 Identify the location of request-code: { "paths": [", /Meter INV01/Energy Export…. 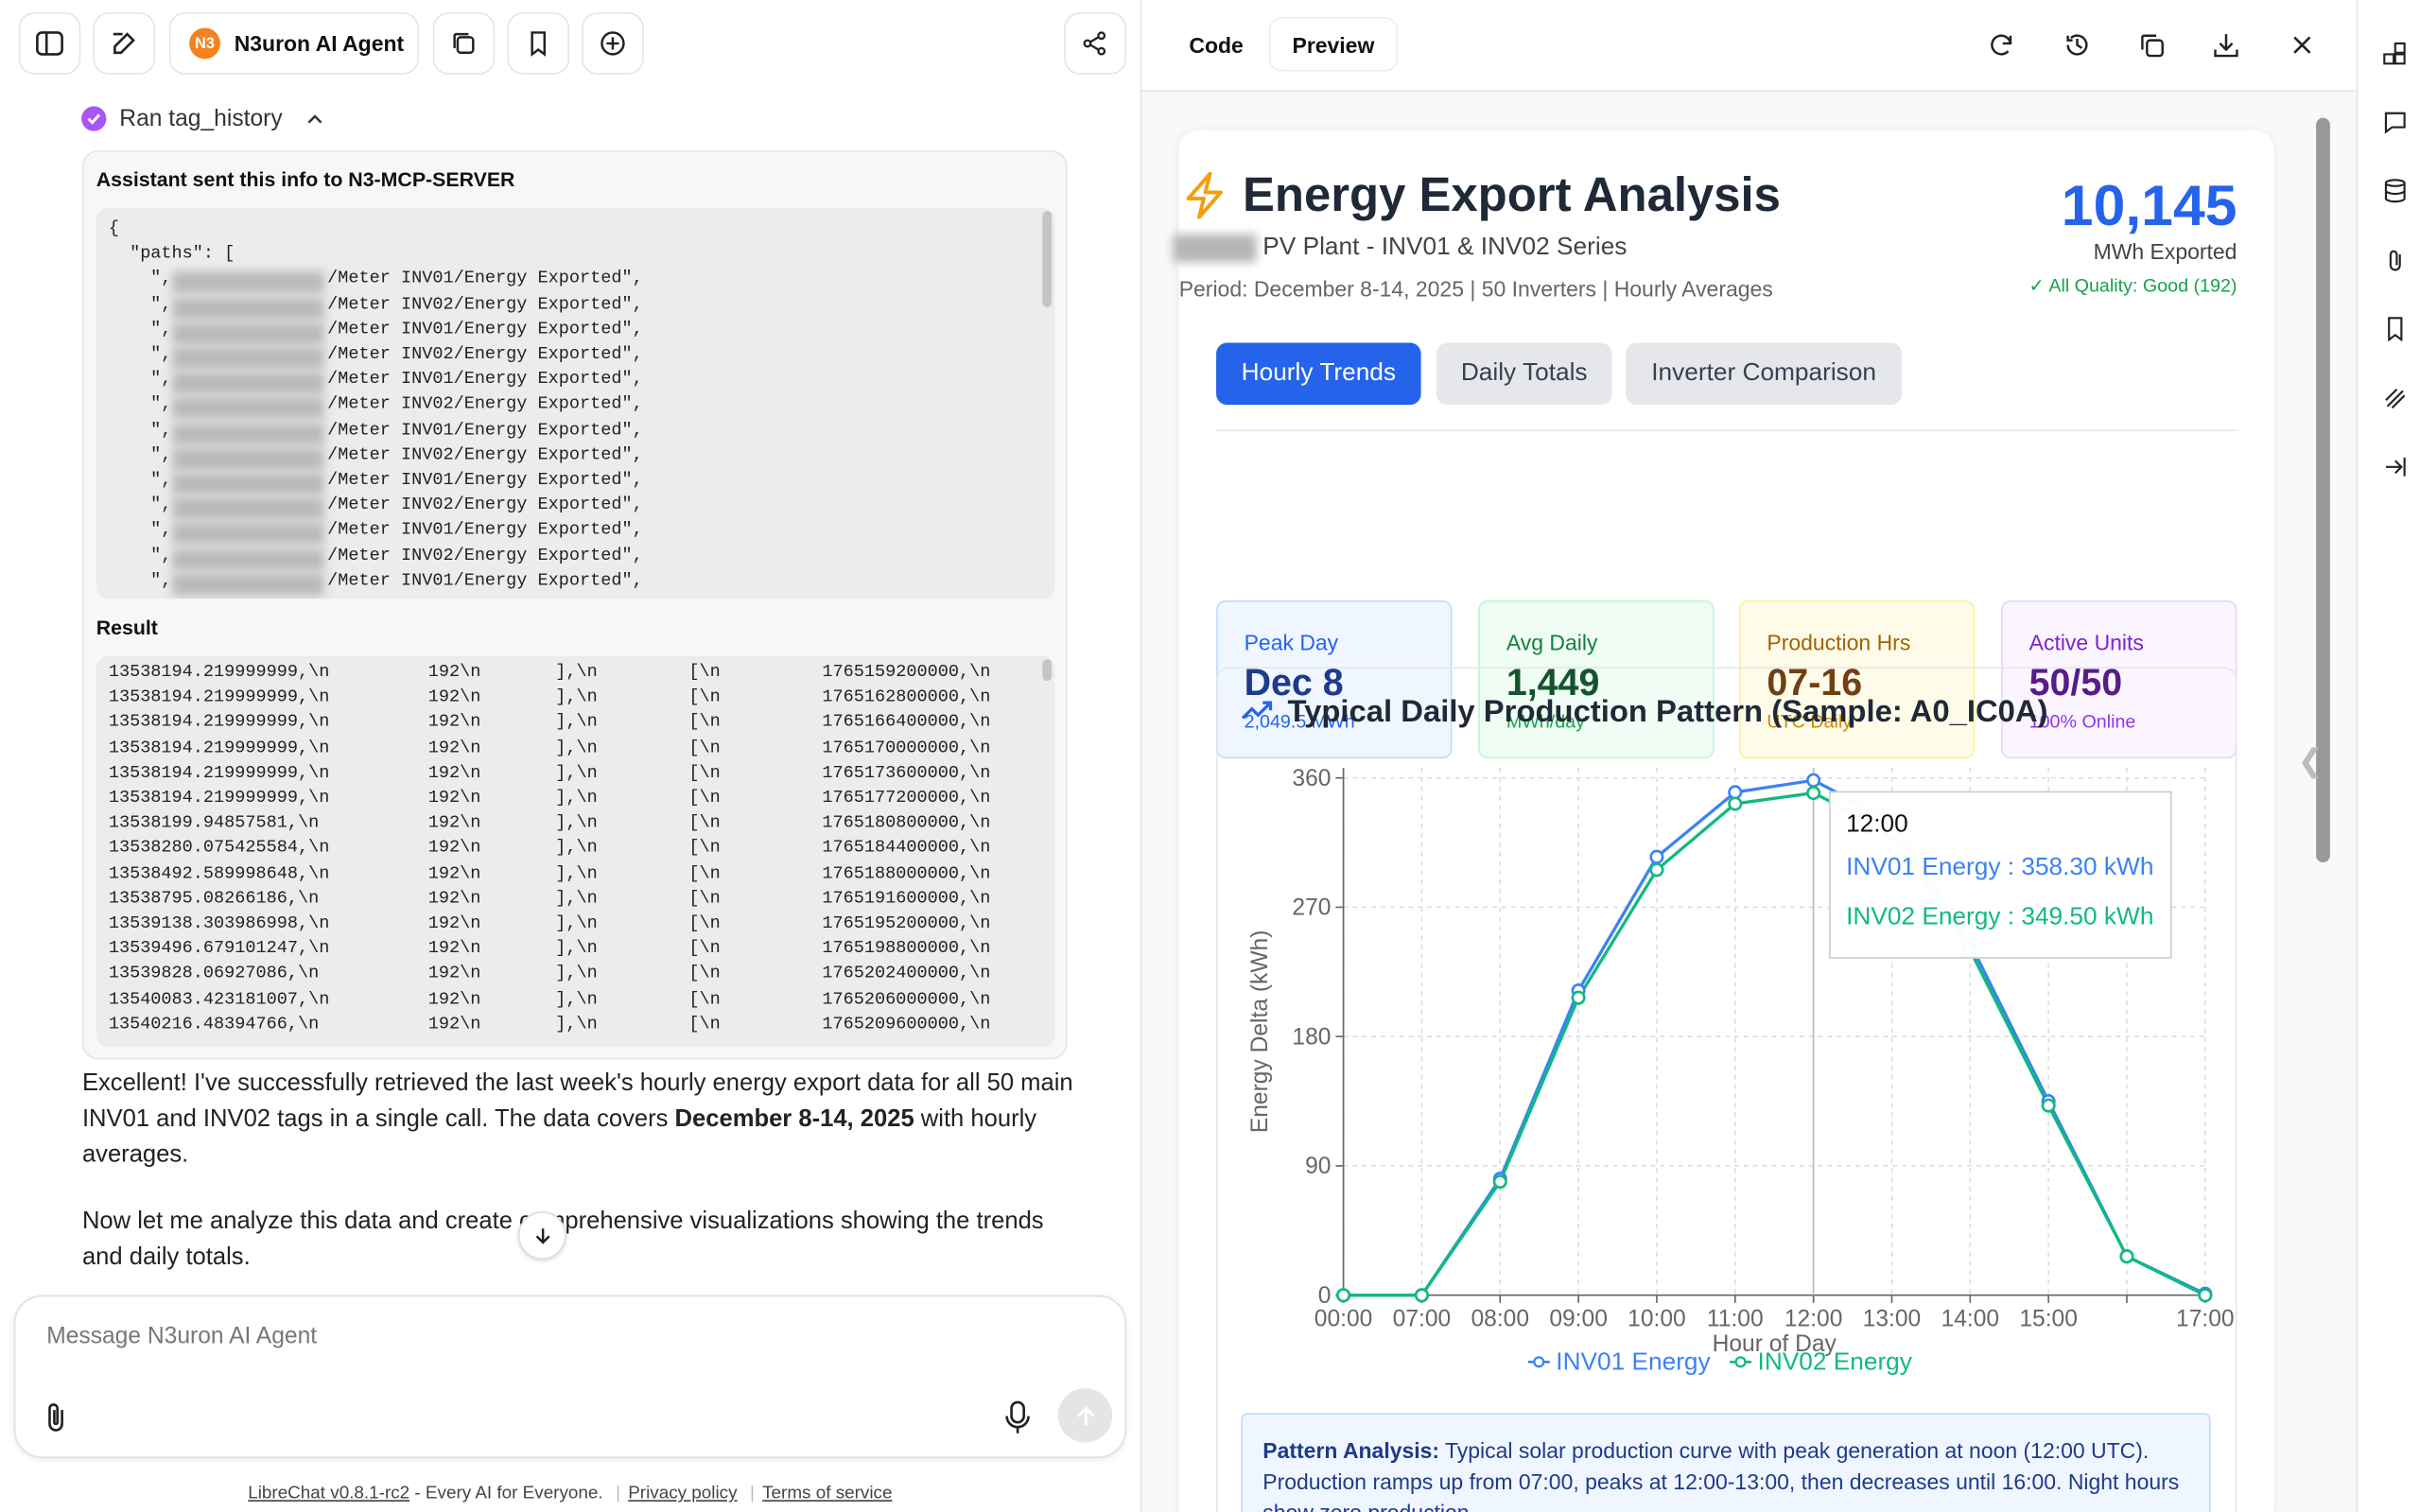
(575, 404).